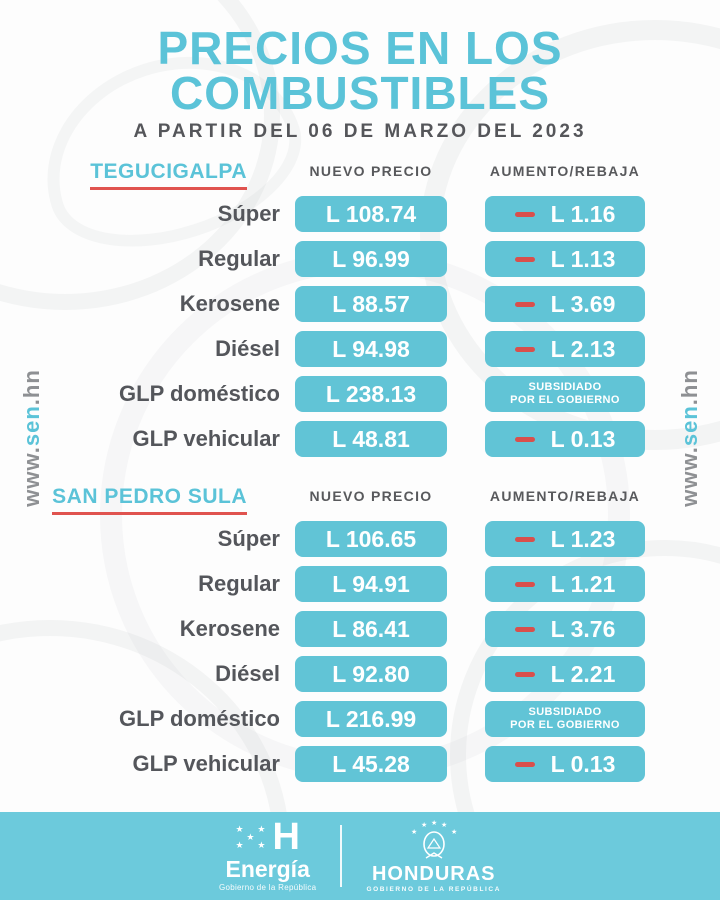  What do you see at coordinates (434, 839) in the screenshot?
I see `honduras-coat-of-arms-icon: ★ ★ ★ ★ ★` at bounding box center [434, 839].